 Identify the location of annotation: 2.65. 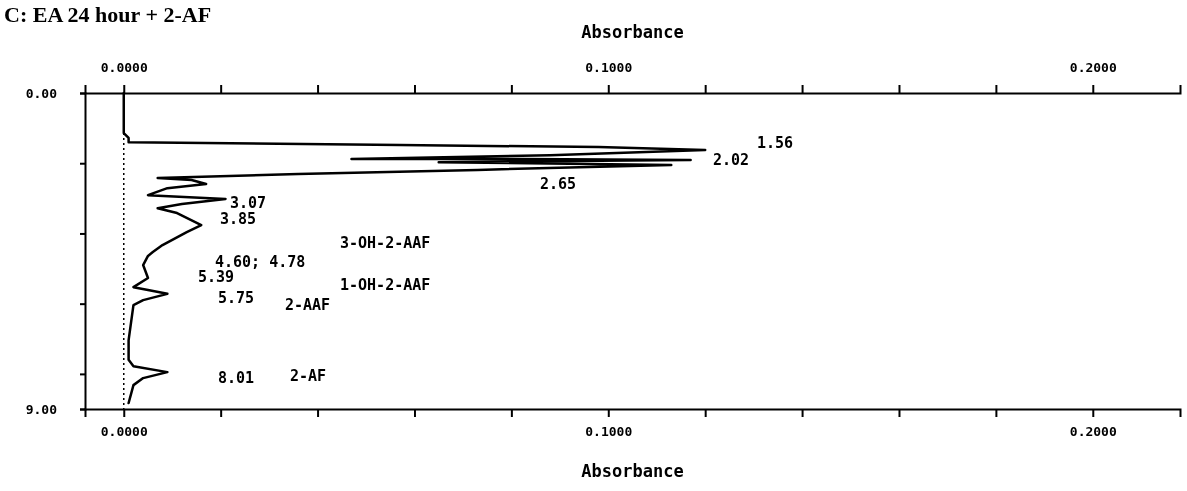
(558, 184).